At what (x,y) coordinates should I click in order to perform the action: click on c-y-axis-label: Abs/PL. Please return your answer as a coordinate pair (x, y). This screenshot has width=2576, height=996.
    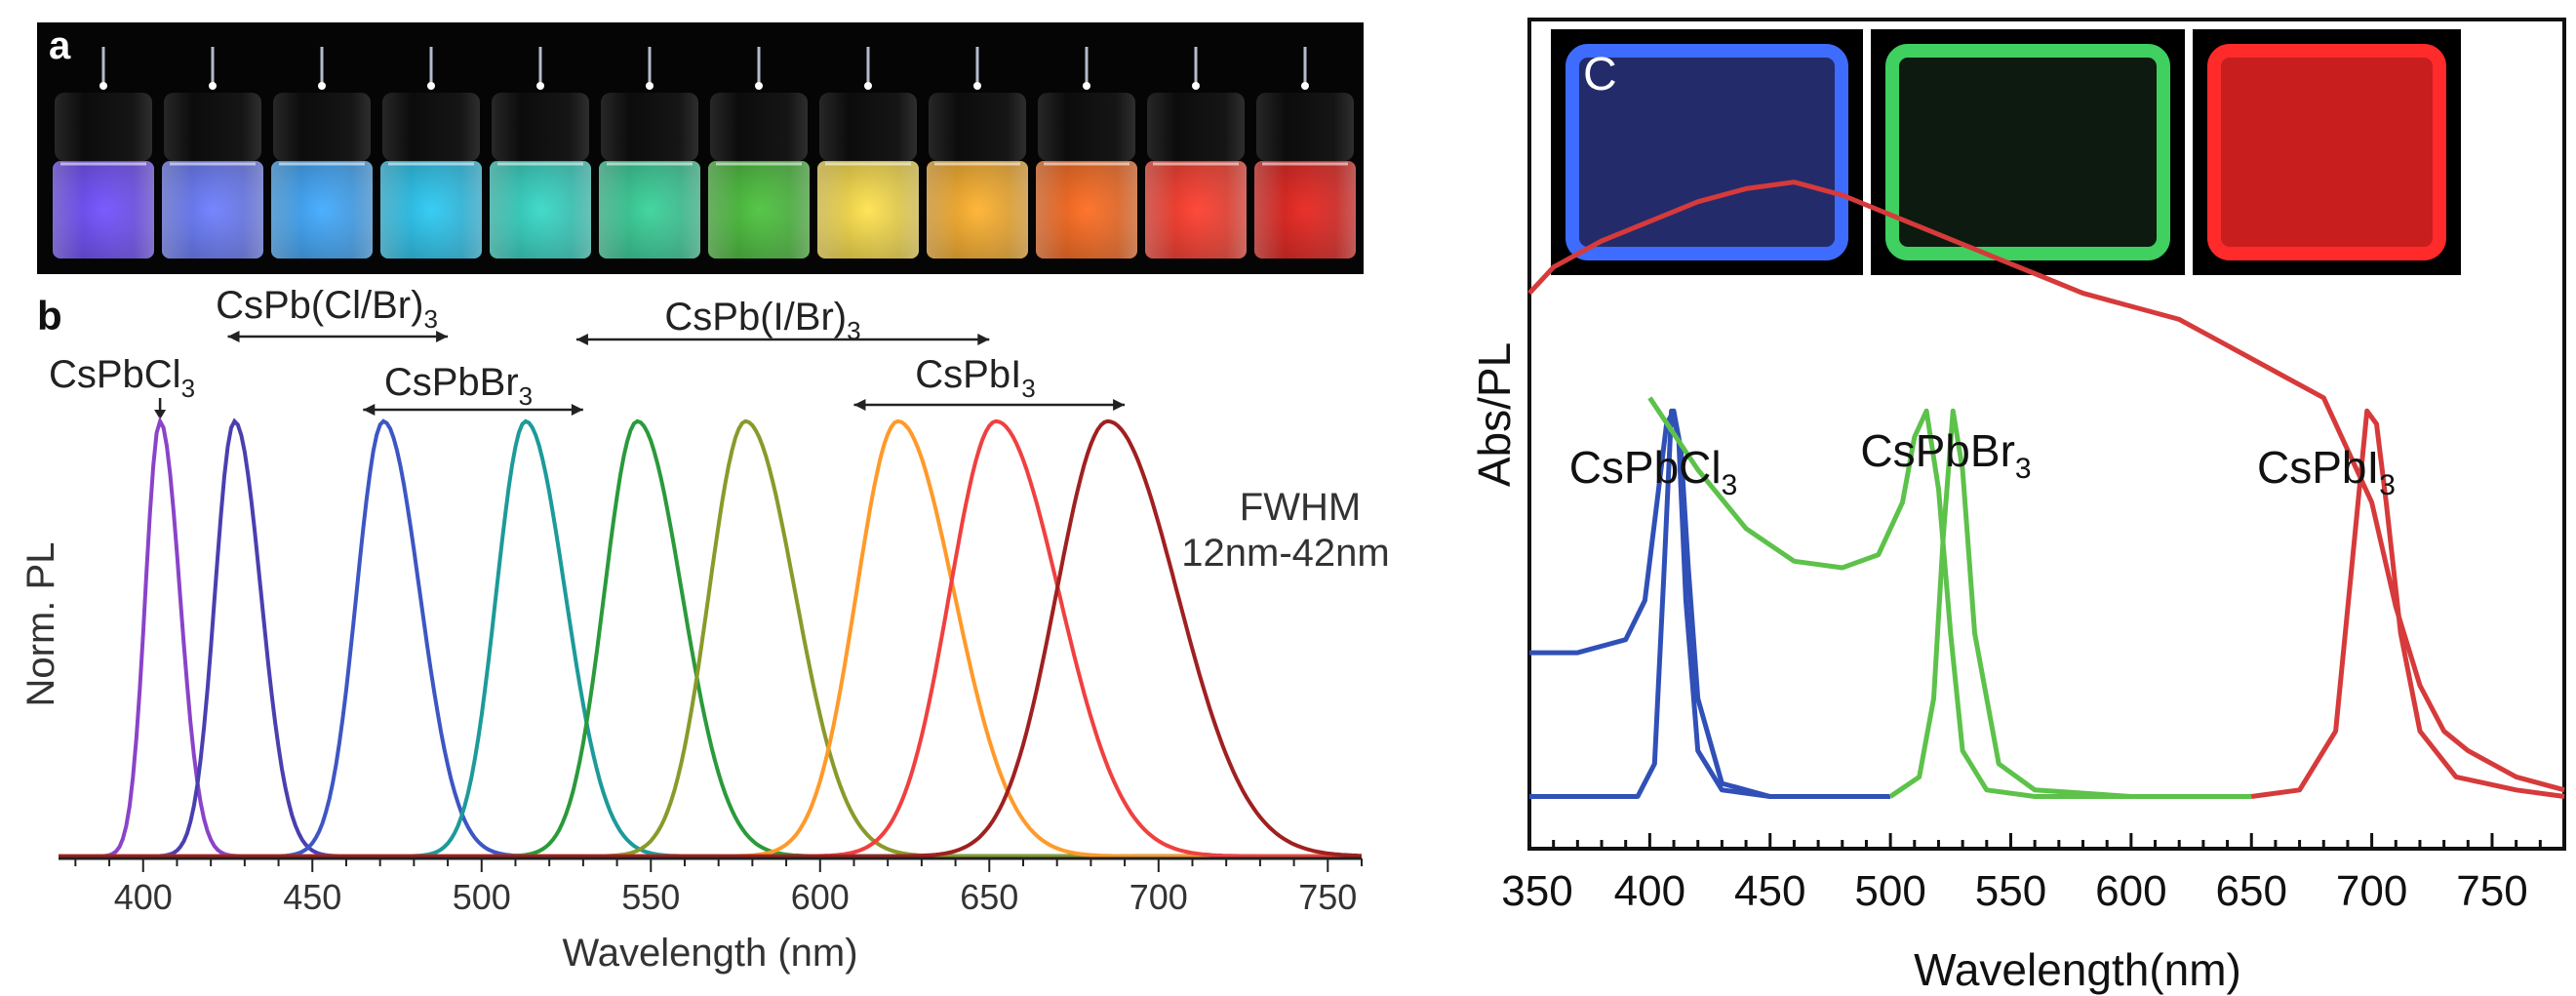
    Looking at the image, I should click on (1494, 414).